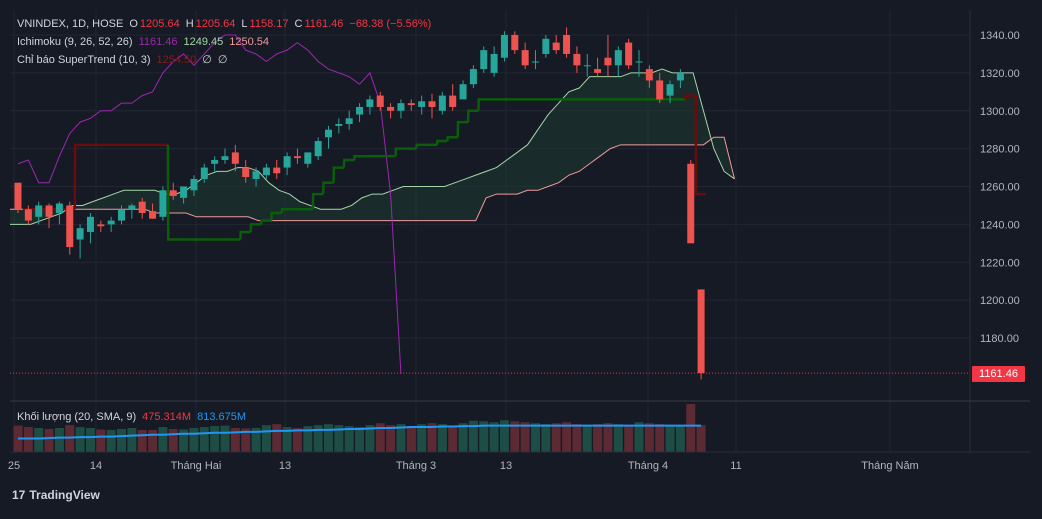  I want to click on ichimoku-value-3: 1250.54, so click(249, 42).